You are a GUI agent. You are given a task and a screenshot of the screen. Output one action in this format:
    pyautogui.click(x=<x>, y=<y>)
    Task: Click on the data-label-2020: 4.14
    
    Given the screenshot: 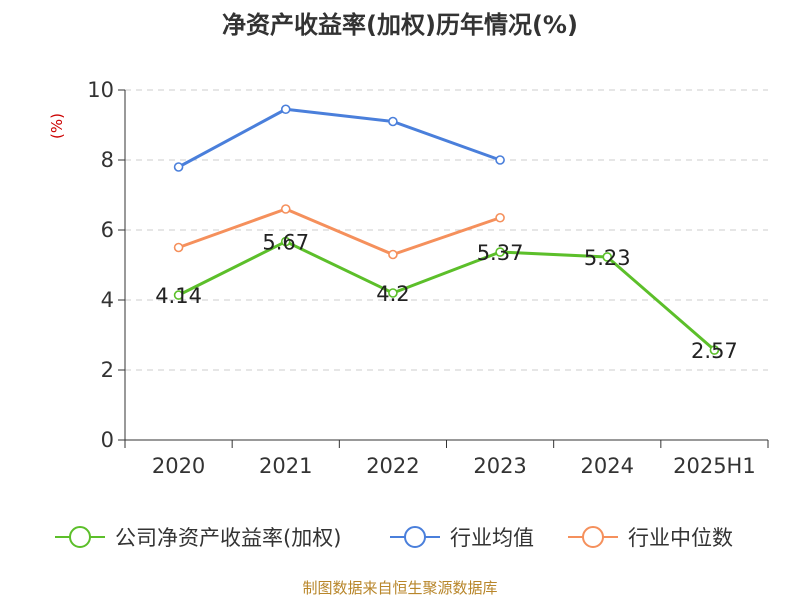 What is the action you would take?
    pyautogui.click(x=178, y=296)
    